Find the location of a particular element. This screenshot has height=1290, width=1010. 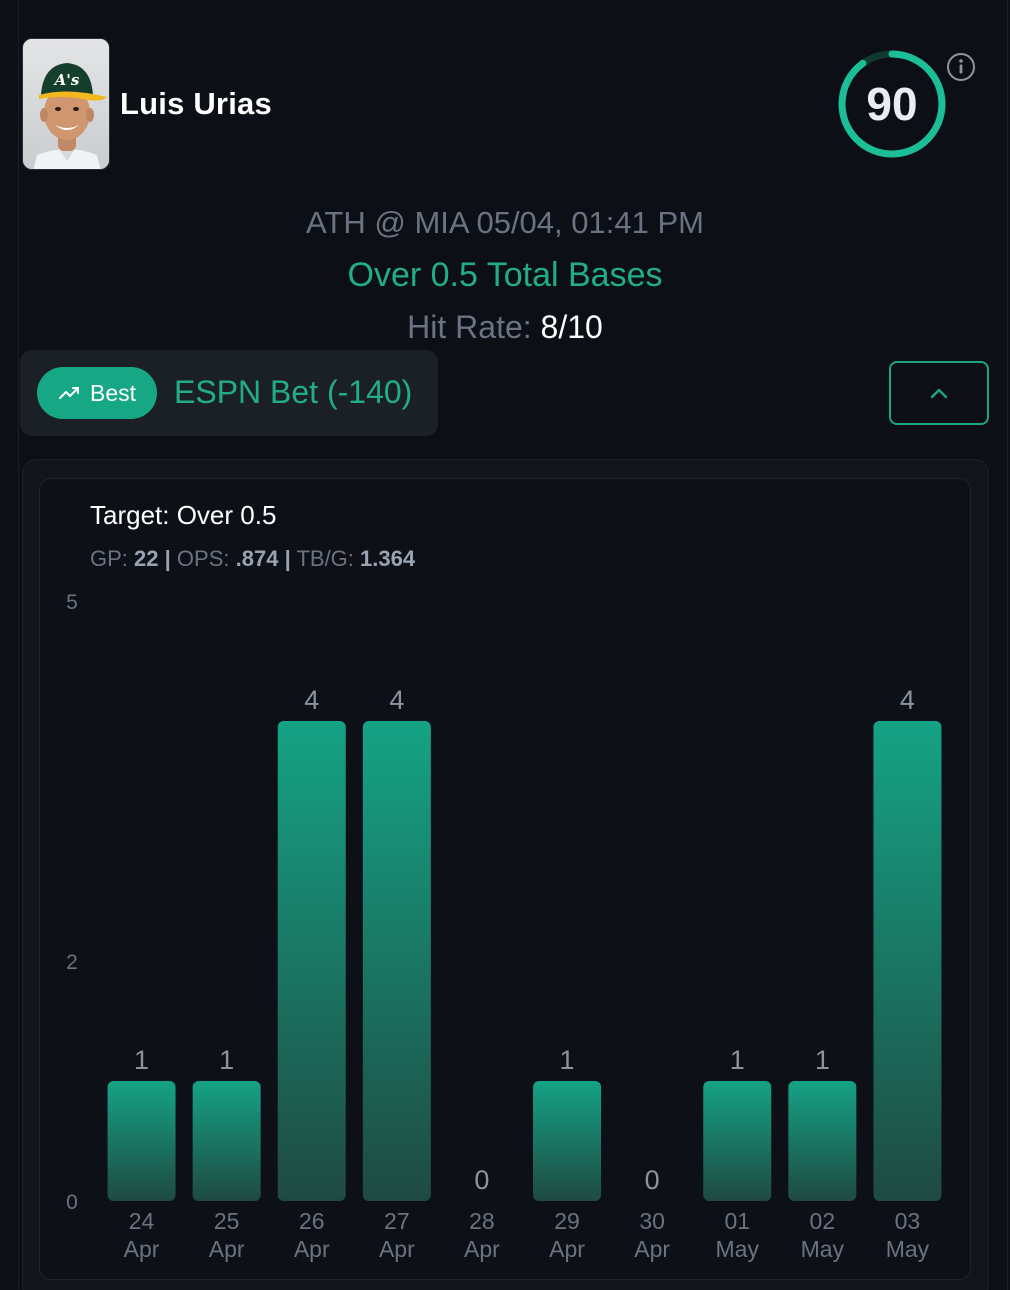

best-badge: Best is located at coordinates (97, 393).